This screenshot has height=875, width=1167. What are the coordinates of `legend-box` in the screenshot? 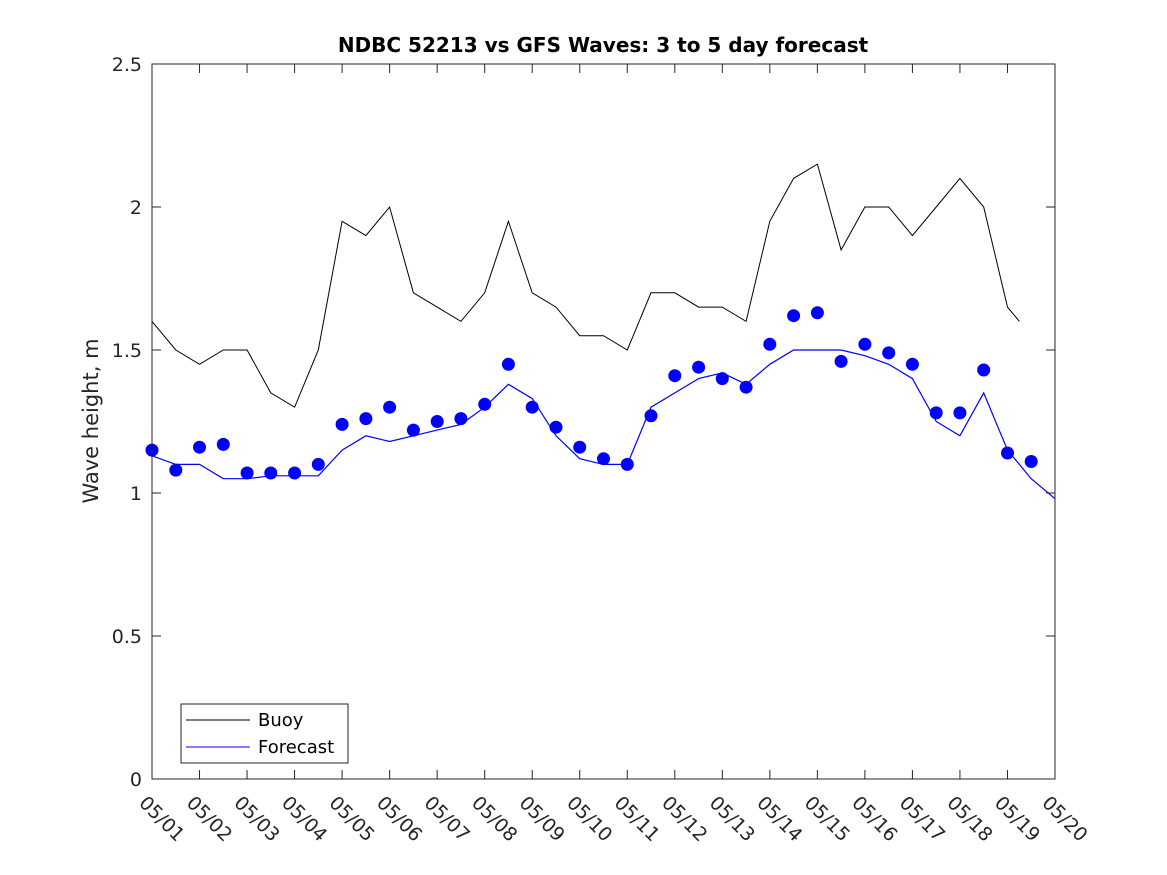 It's located at (264, 733).